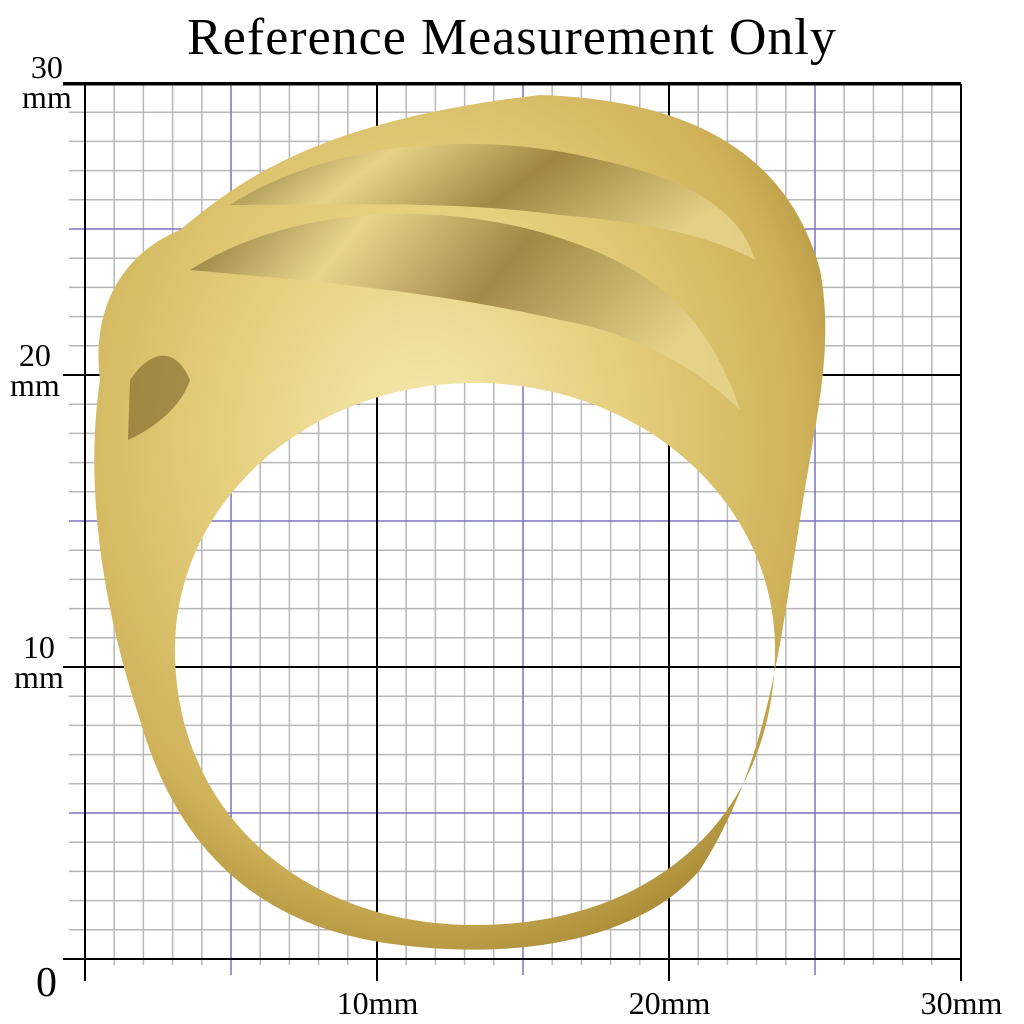 The width and height of the screenshot is (1024, 1024). Describe the element at coordinates (377, 1003) in the screenshot. I see `x-label-10: 10mm` at that location.